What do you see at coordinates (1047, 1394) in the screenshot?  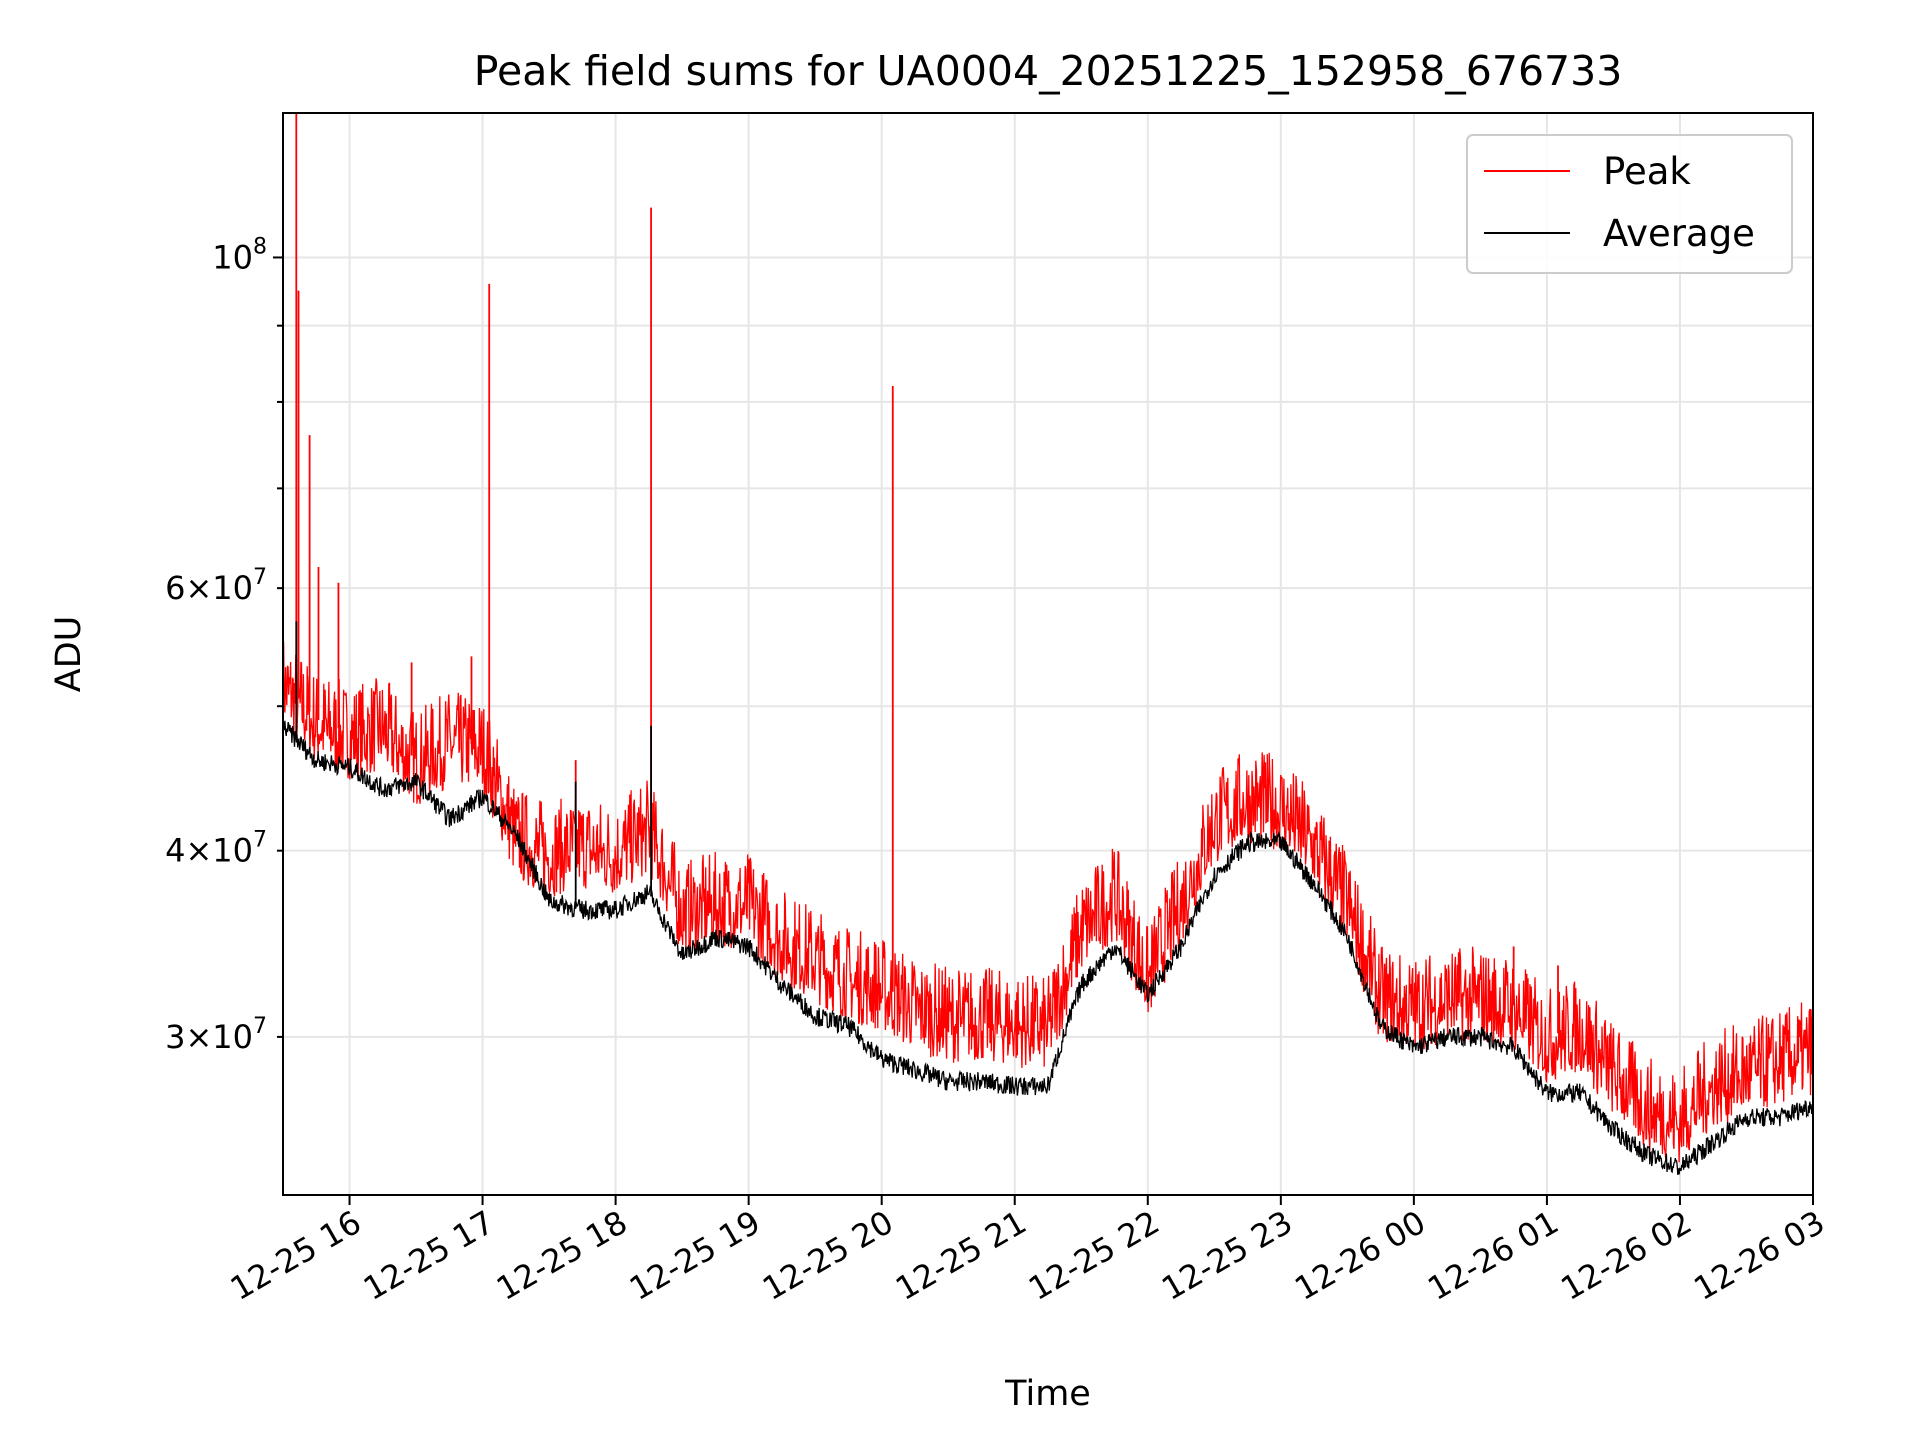 I see `x-axis-label: Time` at bounding box center [1047, 1394].